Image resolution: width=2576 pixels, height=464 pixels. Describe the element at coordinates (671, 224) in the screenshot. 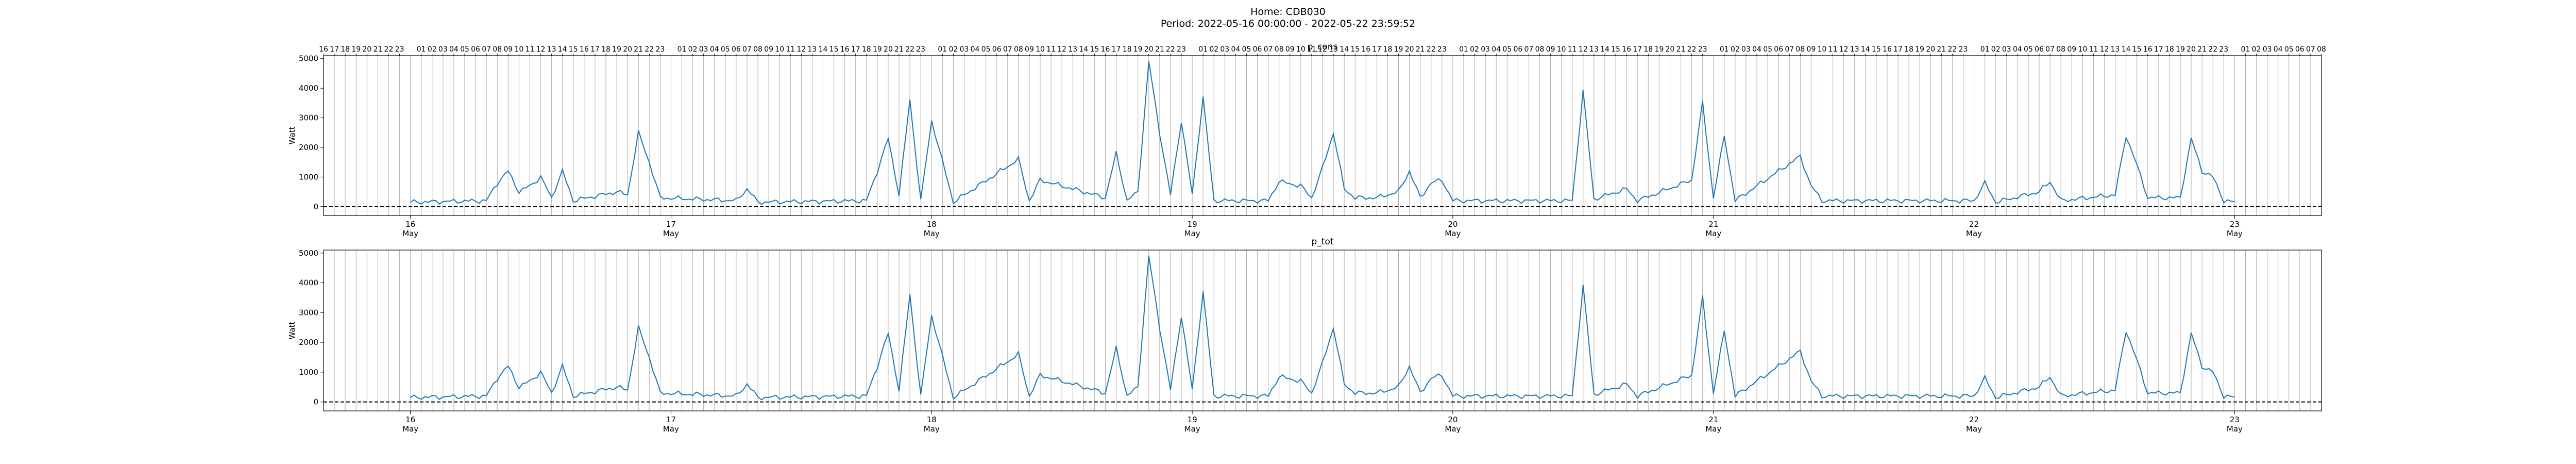

I see `date-tick-day: 17` at that location.